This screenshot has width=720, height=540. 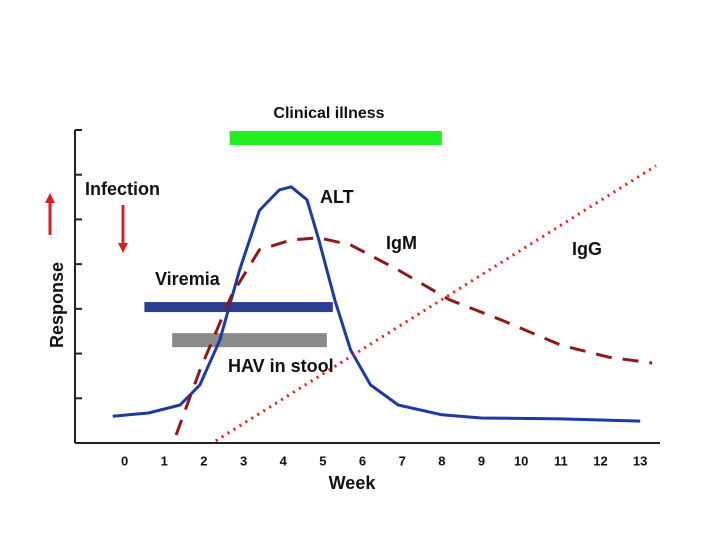 I want to click on x-tick-label: 7, so click(x=402, y=460).